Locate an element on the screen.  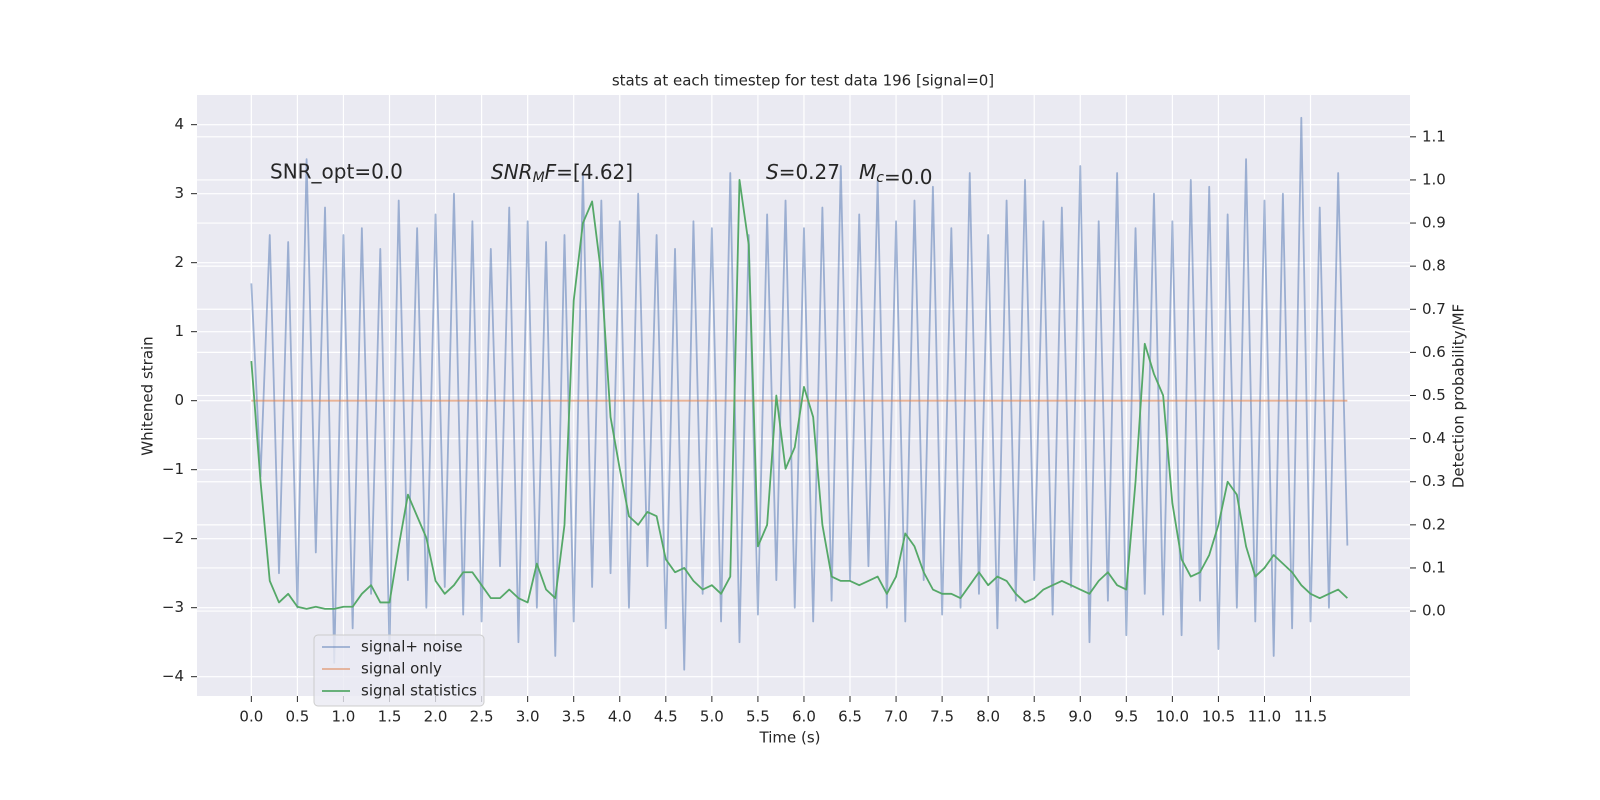
annotation: SNR_opt=0.0 is located at coordinates (336, 172).